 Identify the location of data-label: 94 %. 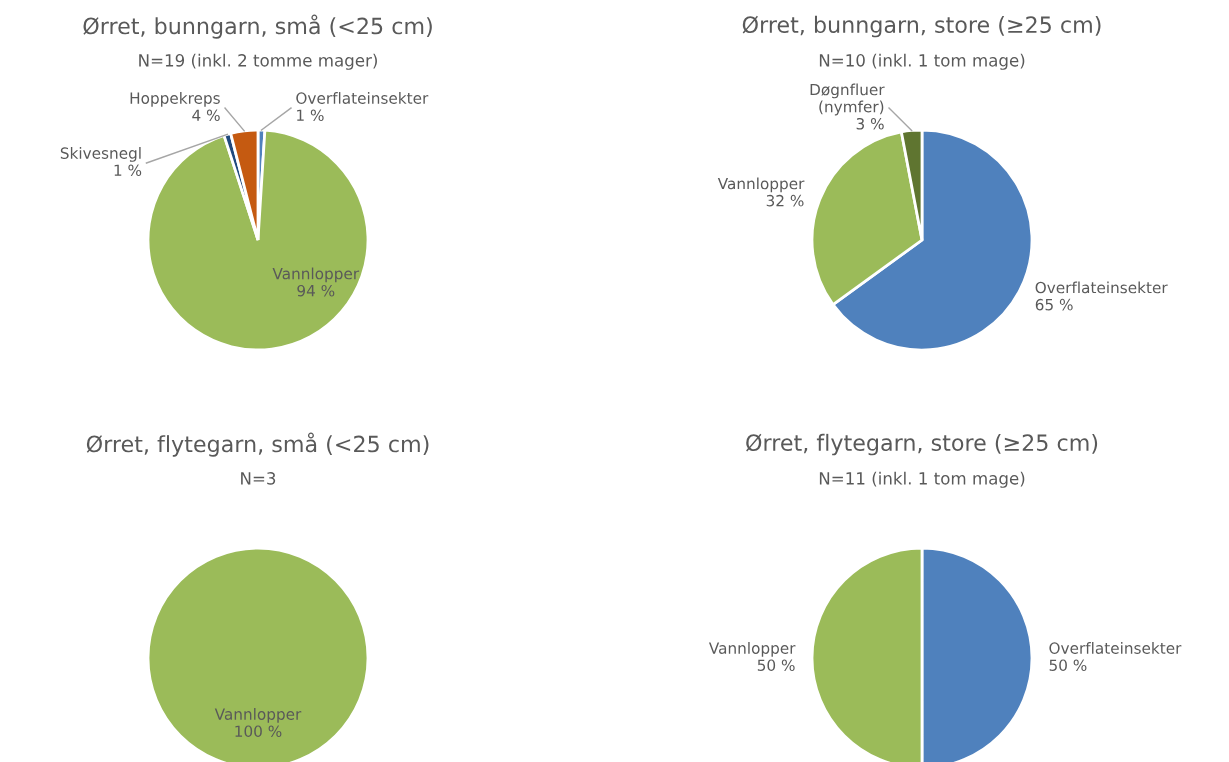
(316, 290).